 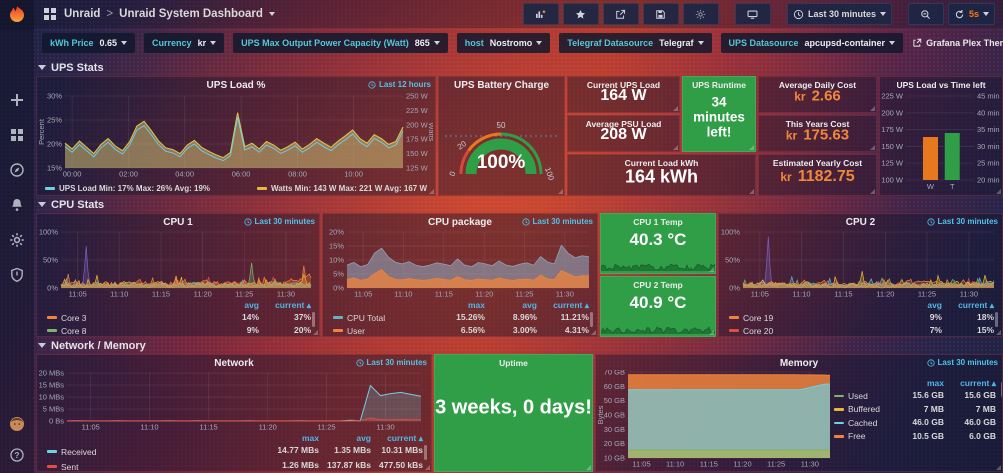 I want to click on dashboard-title: Unraid System Dashboard, so click(x=191, y=14).